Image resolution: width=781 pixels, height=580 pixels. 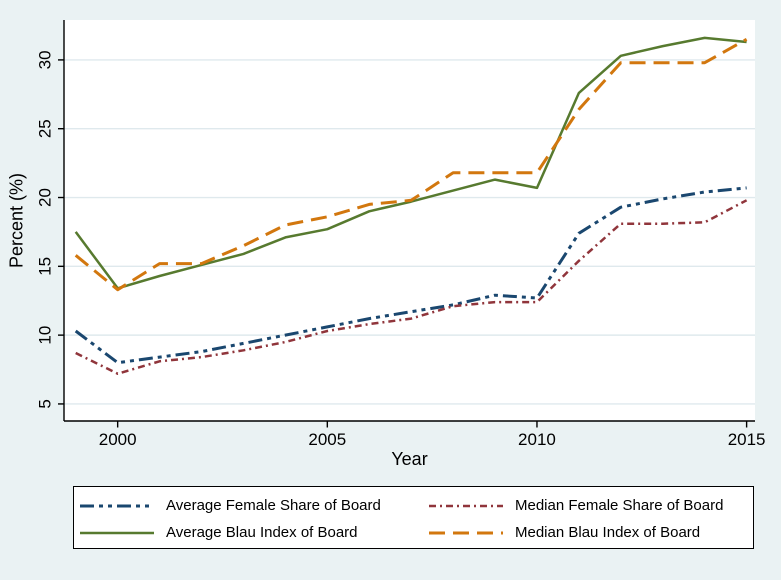 What do you see at coordinates (44, 59) in the screenshot?
I see `y-tick-label: 30` at bounding box center [44, 59].